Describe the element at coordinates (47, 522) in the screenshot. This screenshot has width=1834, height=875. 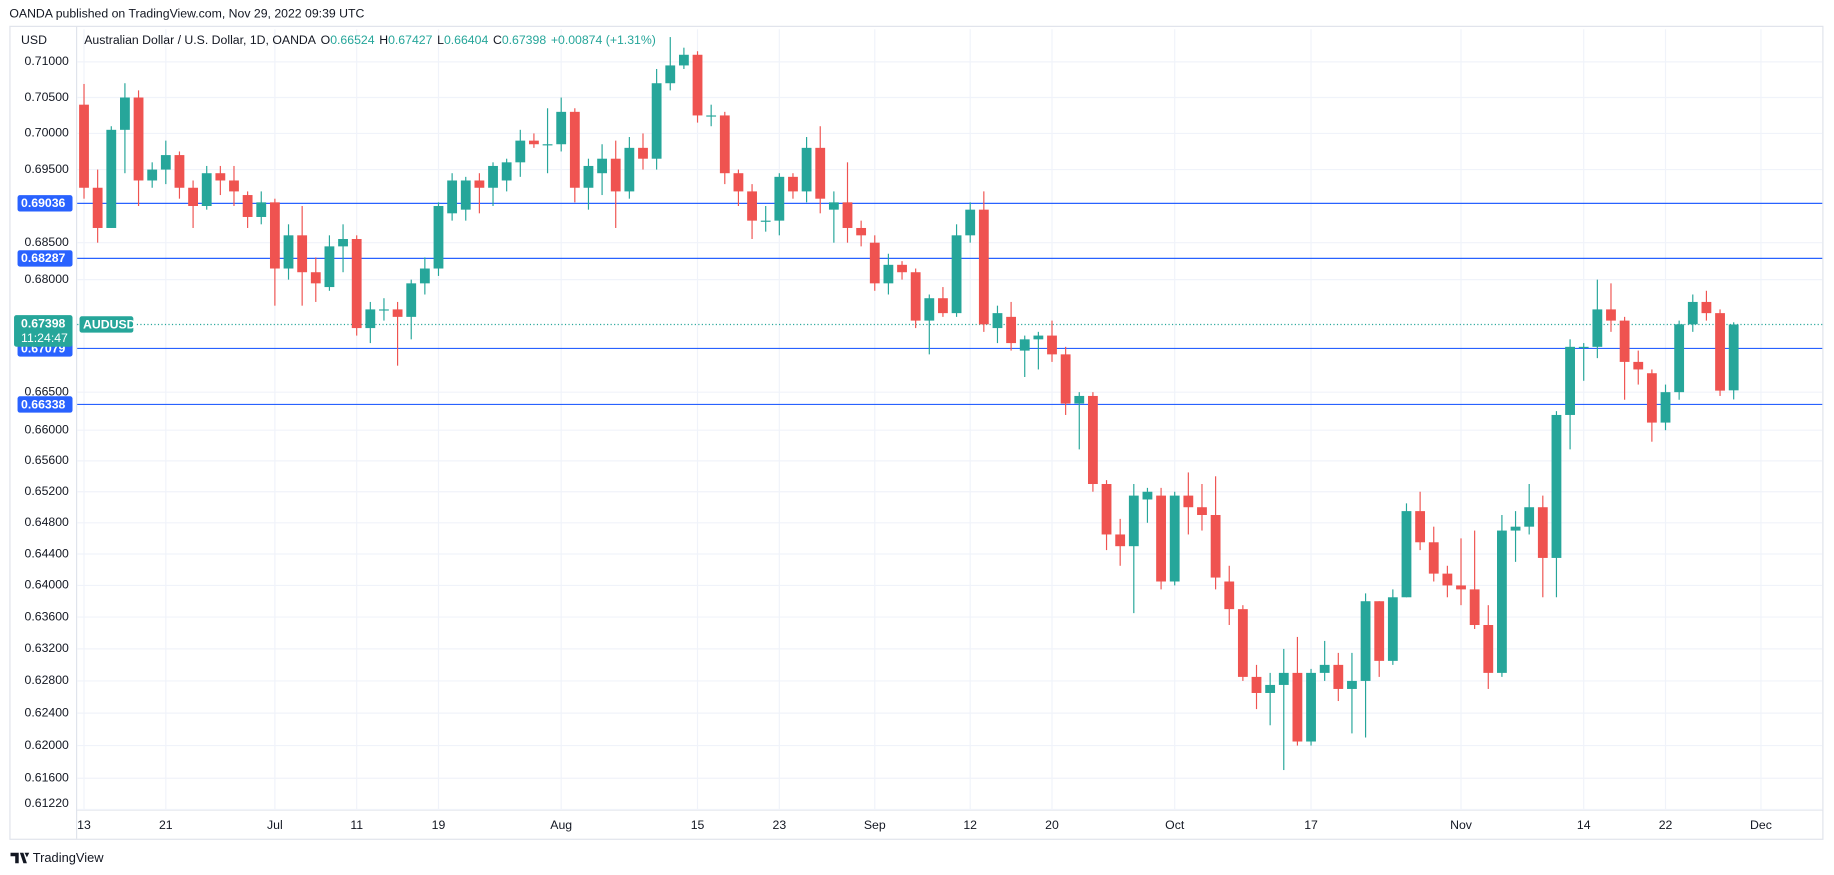
I see `y-tick-label: 0.64800` at that location.